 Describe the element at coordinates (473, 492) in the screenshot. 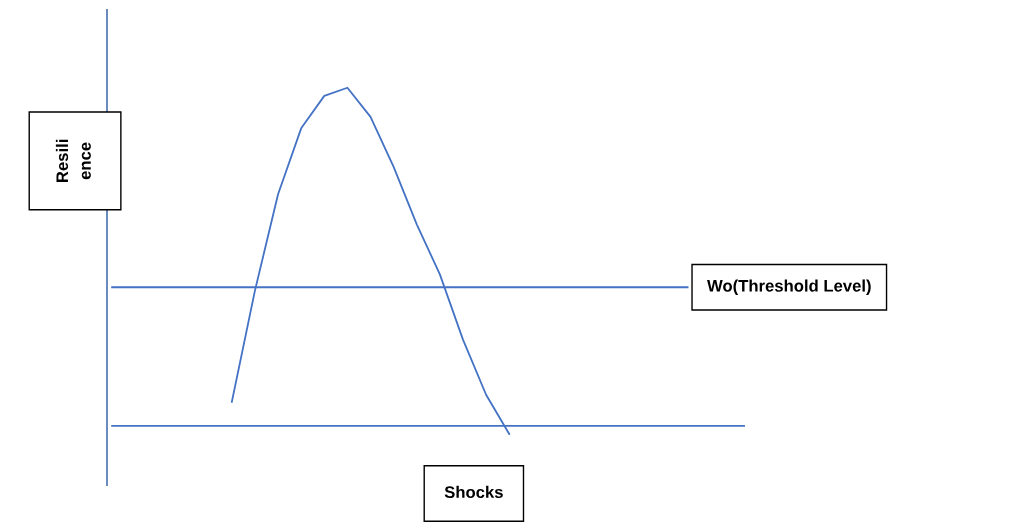

I see `x-axis-title: Shocks` at that location.